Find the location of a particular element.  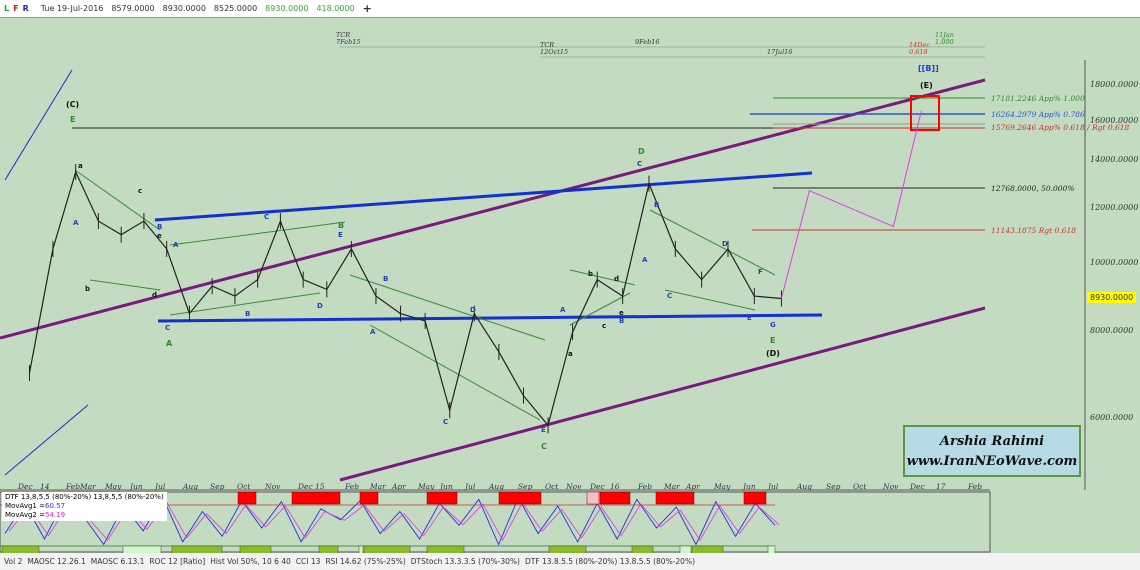

time-marker-label: 11Jan is located at coordinates (944, 35).